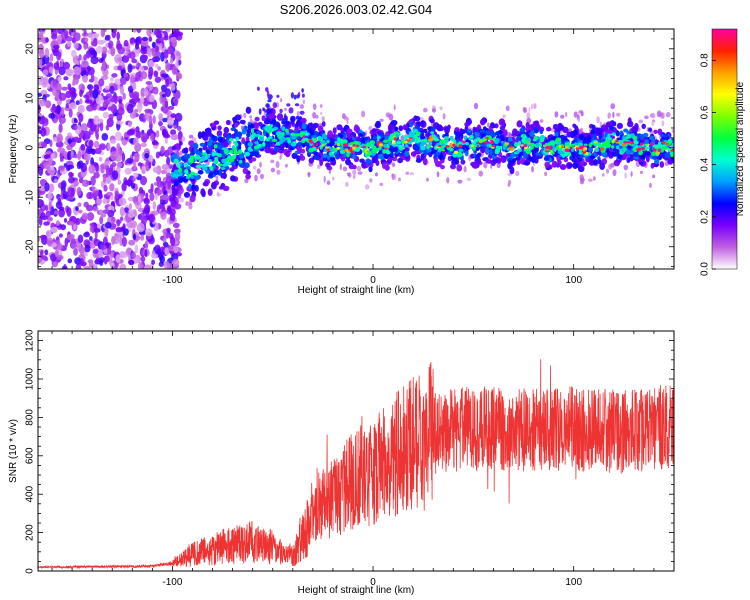 The image size is (750, 600). Describe the element at coordinates (724, 149) in the screenshot. I see `colorbar-gradient` at that location.